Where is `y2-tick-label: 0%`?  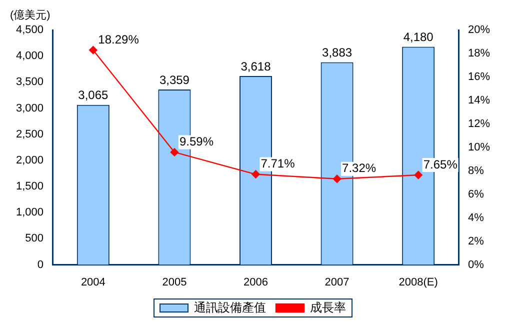
y2-tick-label: 0% is located at coordinates (476, 264).